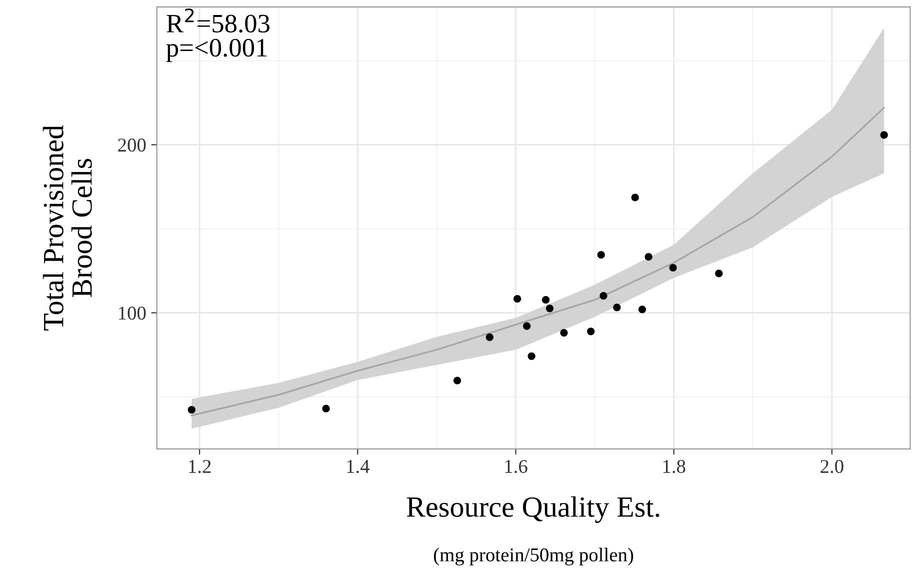 This screenshot has width=912, height=577. I want to click on x-tick-label: 1.6, so click(516, 467).